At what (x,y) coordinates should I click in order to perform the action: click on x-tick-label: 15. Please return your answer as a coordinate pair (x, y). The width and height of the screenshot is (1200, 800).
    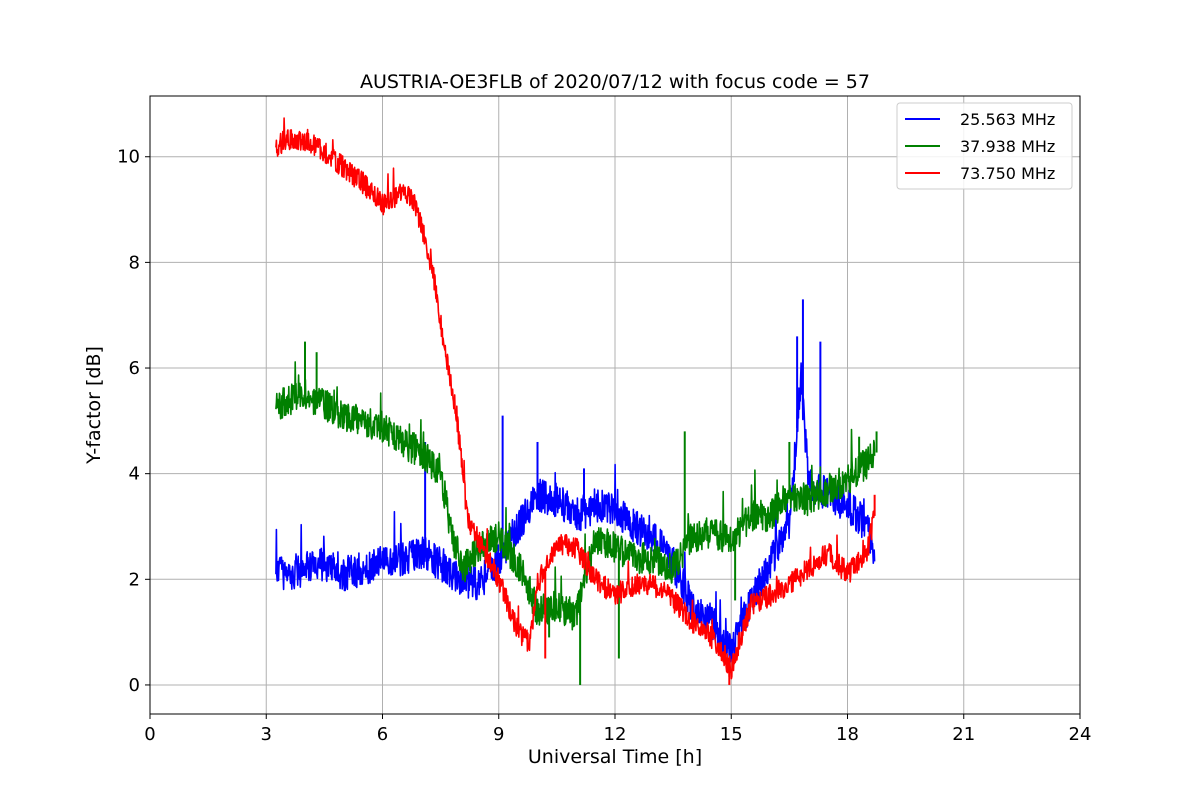
    Looking at the image, I should click on (731, 734).